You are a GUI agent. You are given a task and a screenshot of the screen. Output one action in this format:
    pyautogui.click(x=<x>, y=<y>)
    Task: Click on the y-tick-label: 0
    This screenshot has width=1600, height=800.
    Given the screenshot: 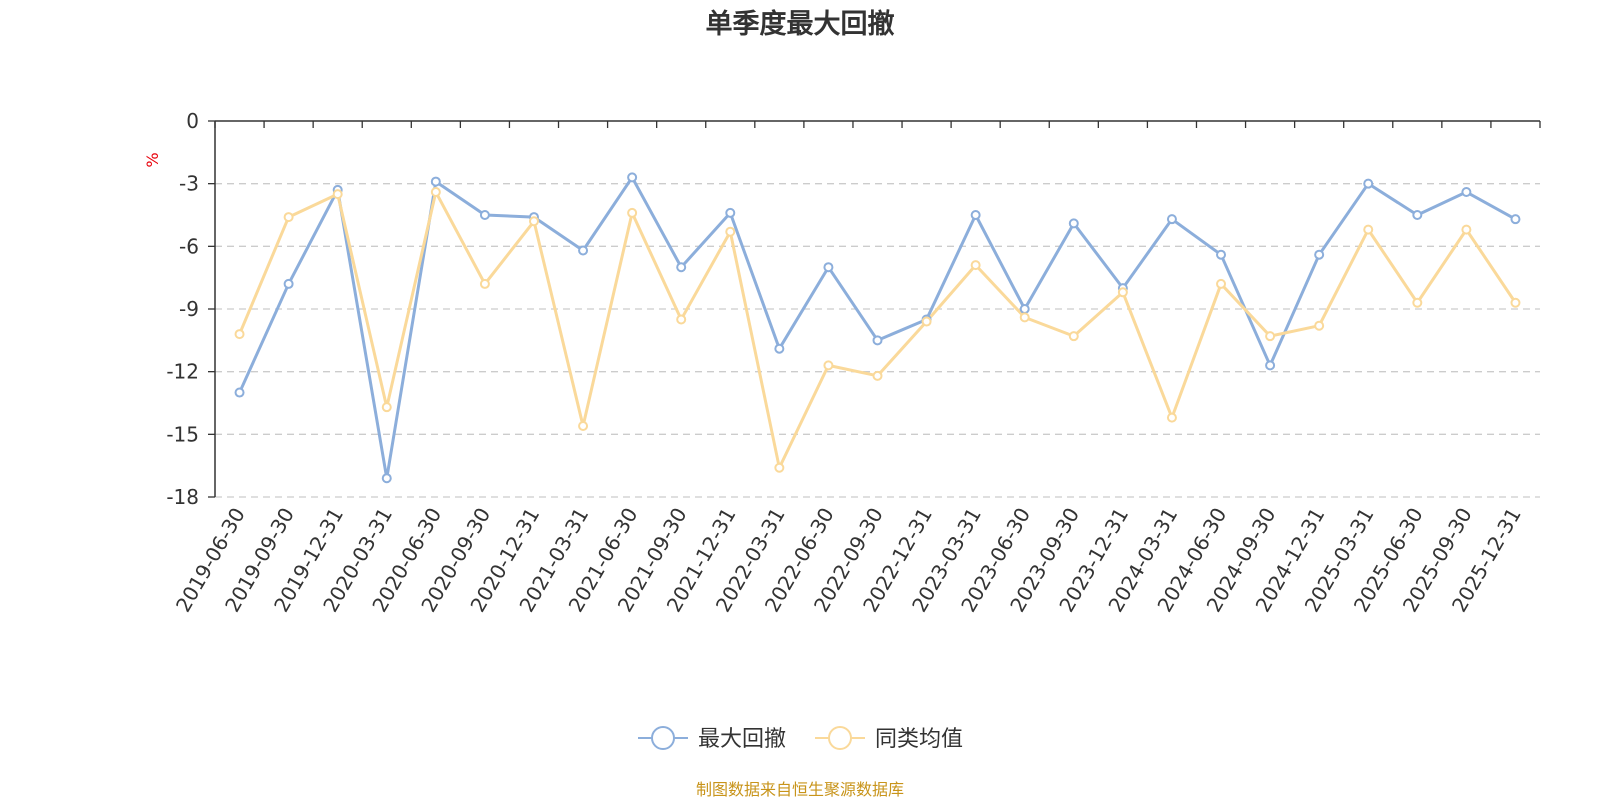 What is the action you would take?
    pyautogui.click(x=192, y=121)
    